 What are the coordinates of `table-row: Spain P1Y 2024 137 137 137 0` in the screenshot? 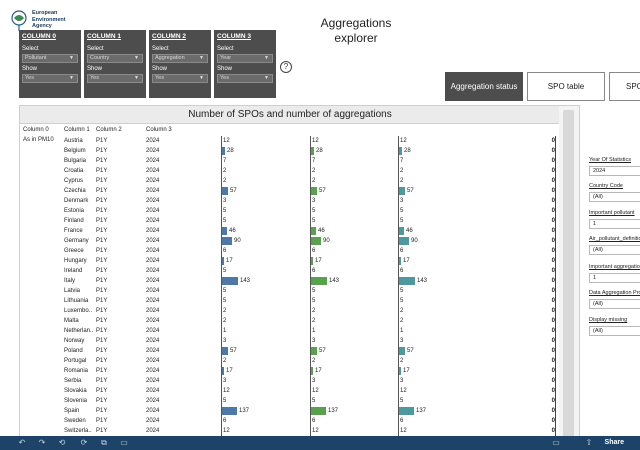 It's located at (290, 411).